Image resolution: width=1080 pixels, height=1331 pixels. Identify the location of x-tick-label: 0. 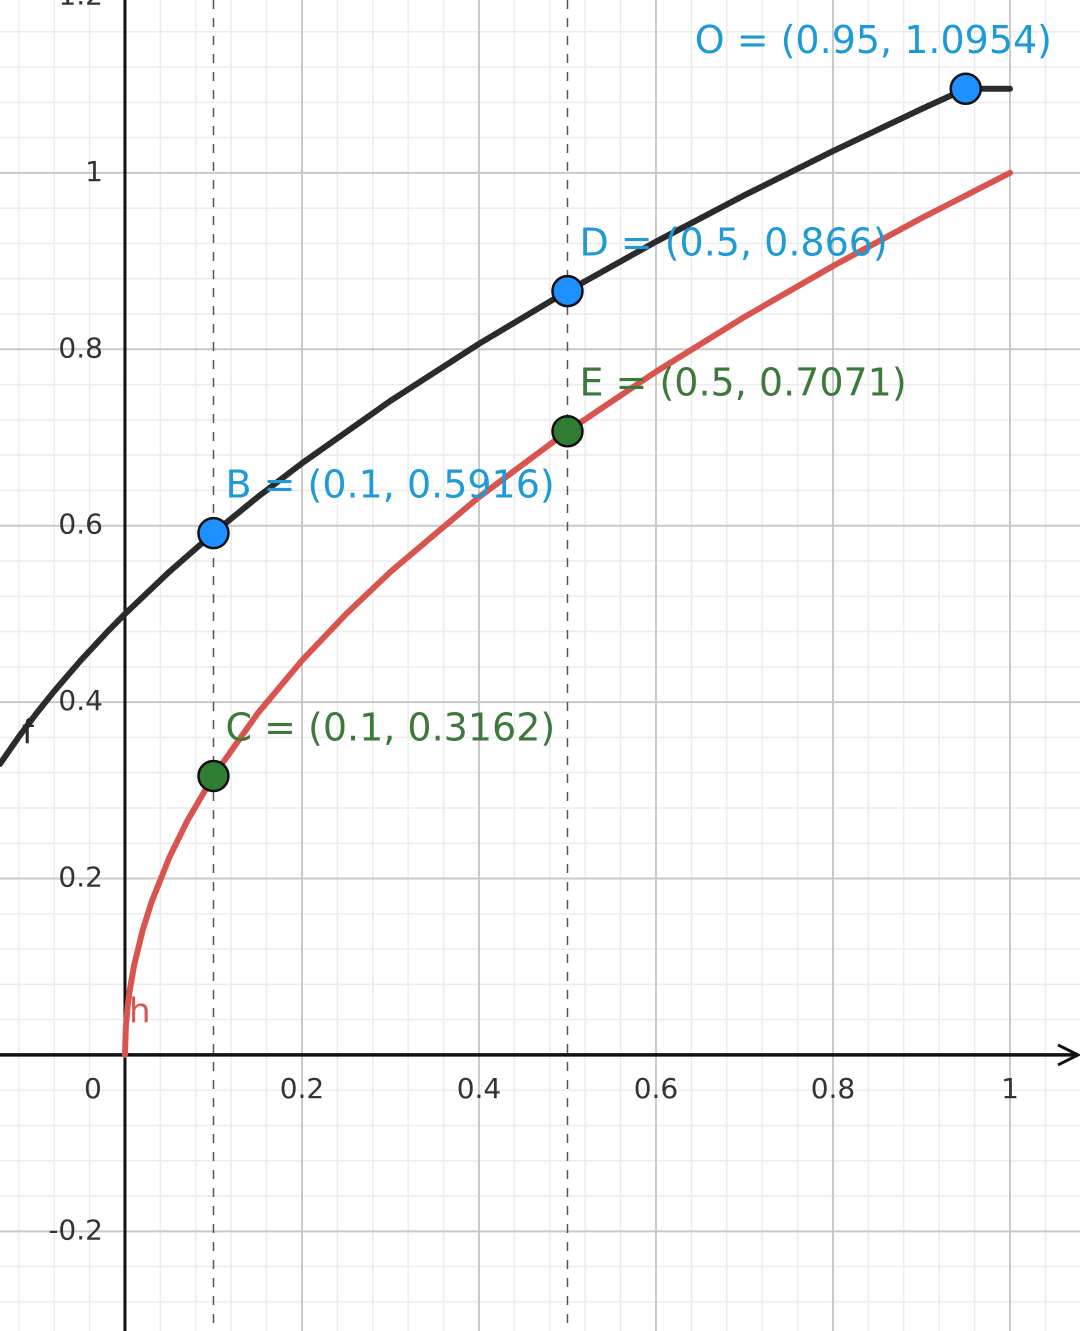
(93, 1088).